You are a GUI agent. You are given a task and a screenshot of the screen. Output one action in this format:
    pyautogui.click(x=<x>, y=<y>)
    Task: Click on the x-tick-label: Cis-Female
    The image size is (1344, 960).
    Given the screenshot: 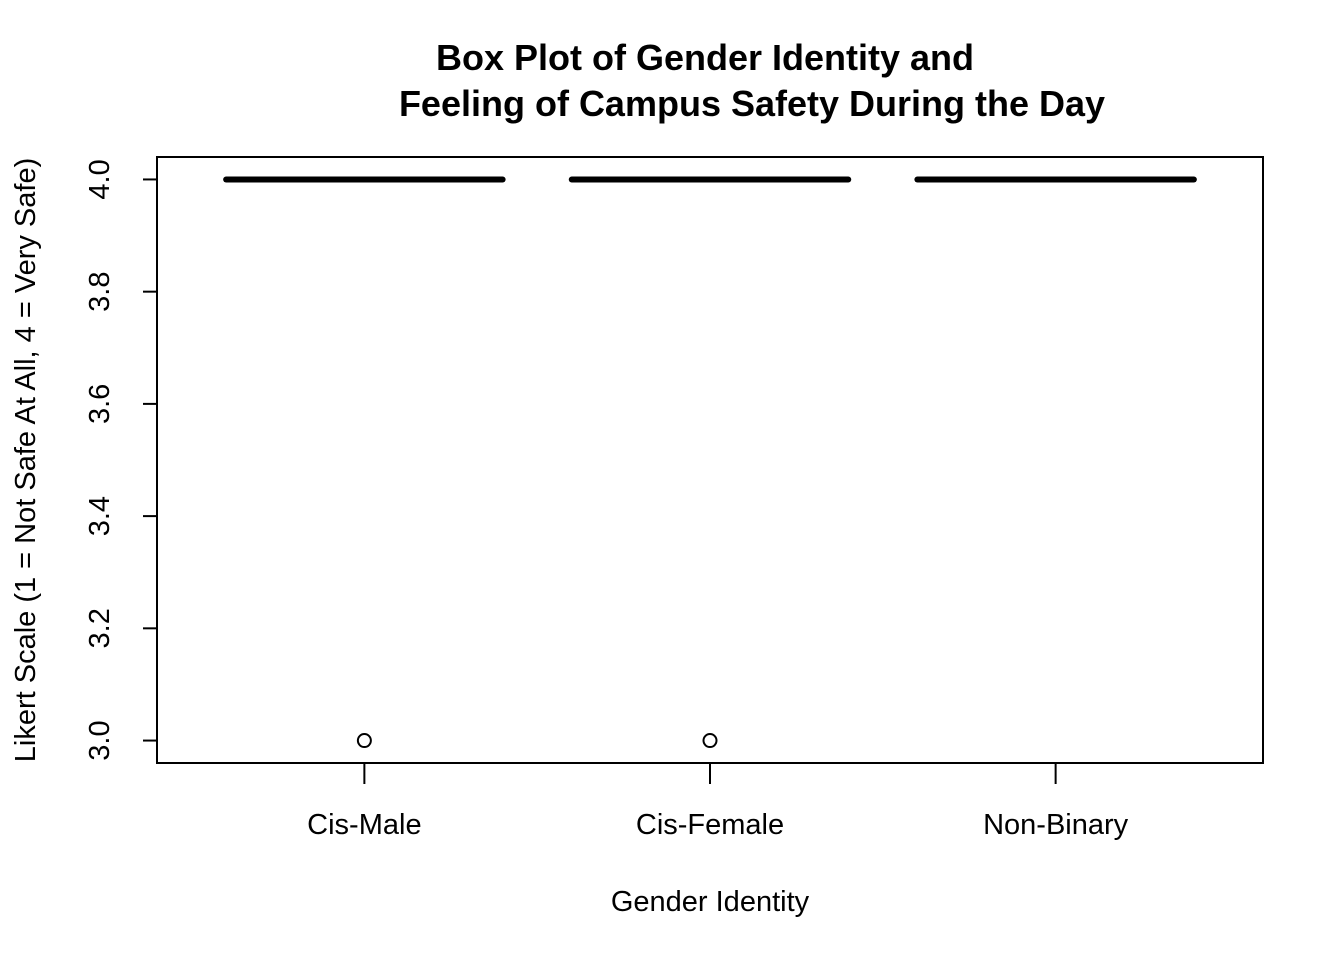 What is the action you would take?
    pyautogui.click(x=710, y=825)
    